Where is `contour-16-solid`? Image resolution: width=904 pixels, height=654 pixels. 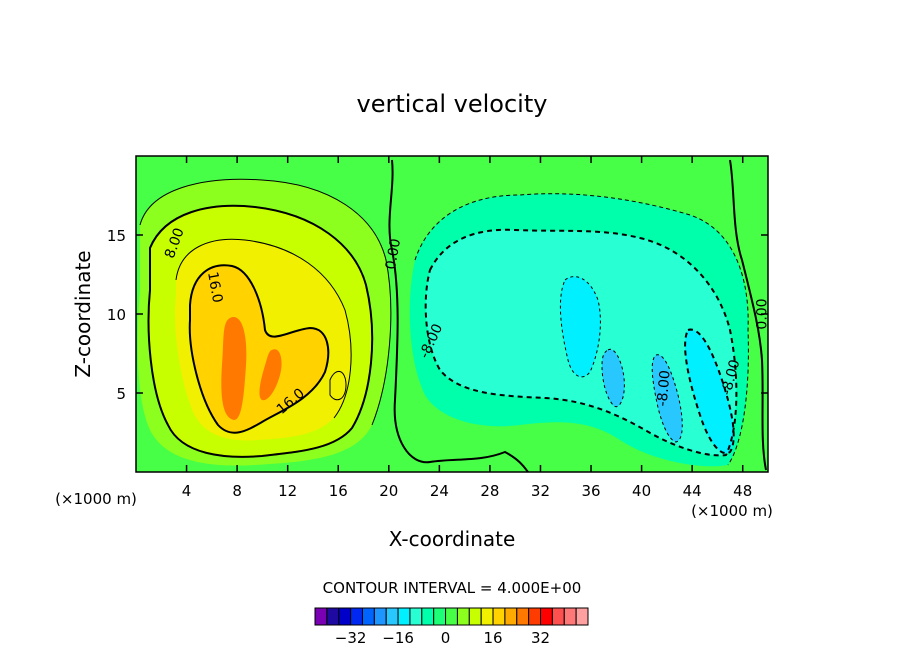
contour-16-solid is located at coordinates (259, 349).